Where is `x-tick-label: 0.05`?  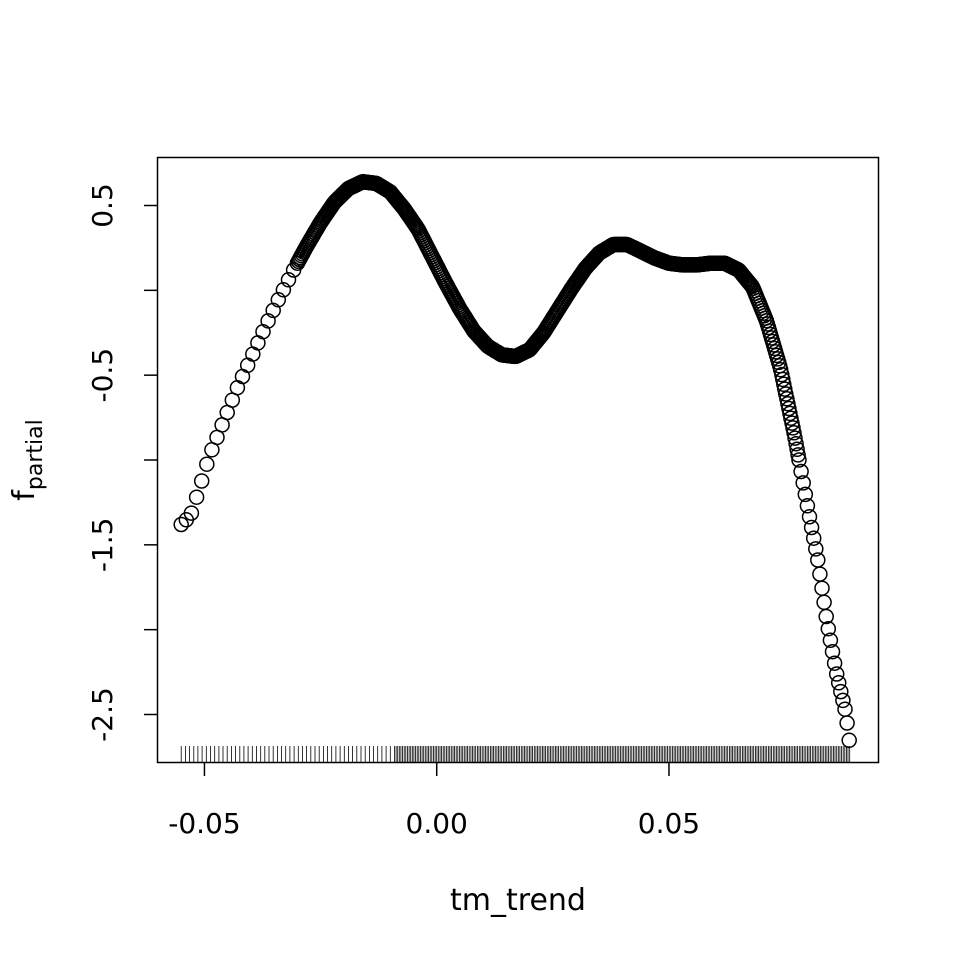 x-tick-label: 0.05 is located at coordinates (669, 823).